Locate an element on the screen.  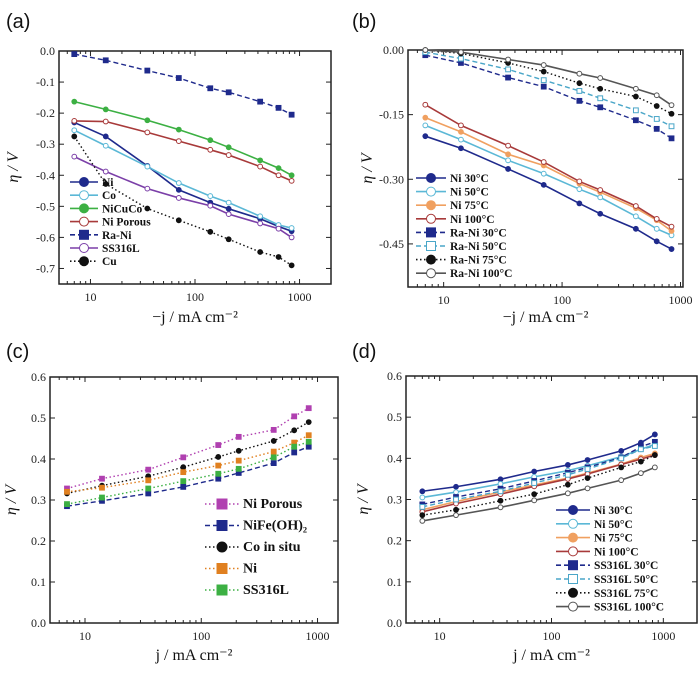
legend-label: Ni 30°C is located at coordinates (469, 179).